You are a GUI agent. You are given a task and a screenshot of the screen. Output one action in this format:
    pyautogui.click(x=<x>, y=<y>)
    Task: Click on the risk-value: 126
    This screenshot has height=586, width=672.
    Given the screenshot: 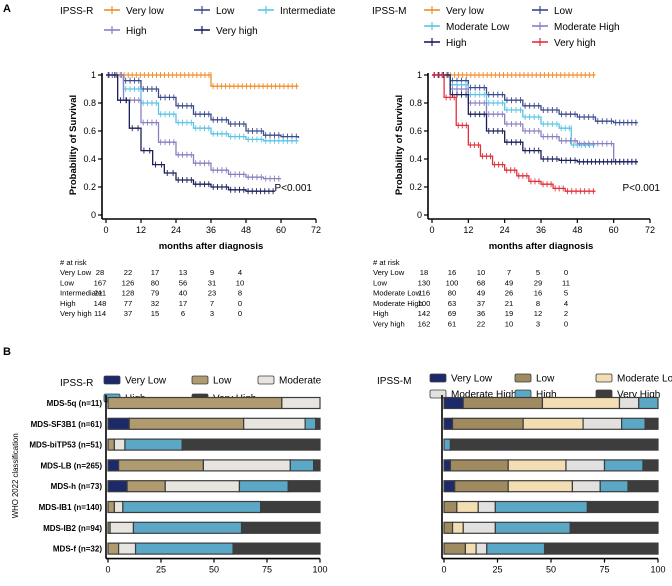 What is the action you would take?
    pyautogui.click(x=128, y=282)
    